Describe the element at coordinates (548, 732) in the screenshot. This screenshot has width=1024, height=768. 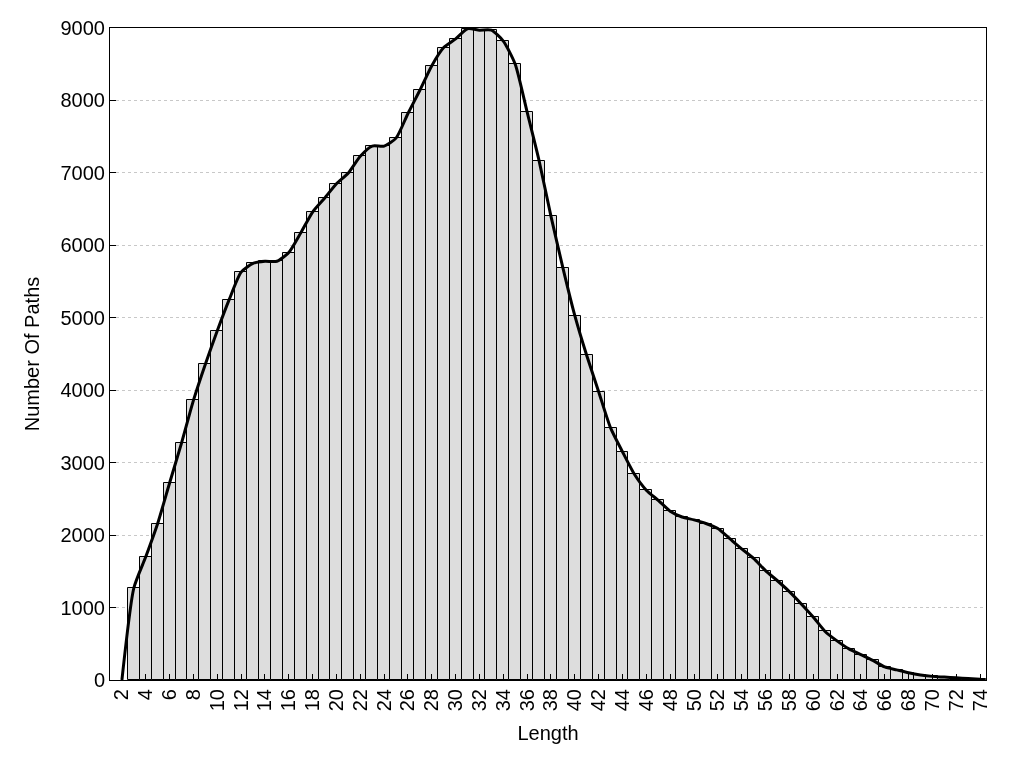
I see `x-axis-title: Length` at that location.